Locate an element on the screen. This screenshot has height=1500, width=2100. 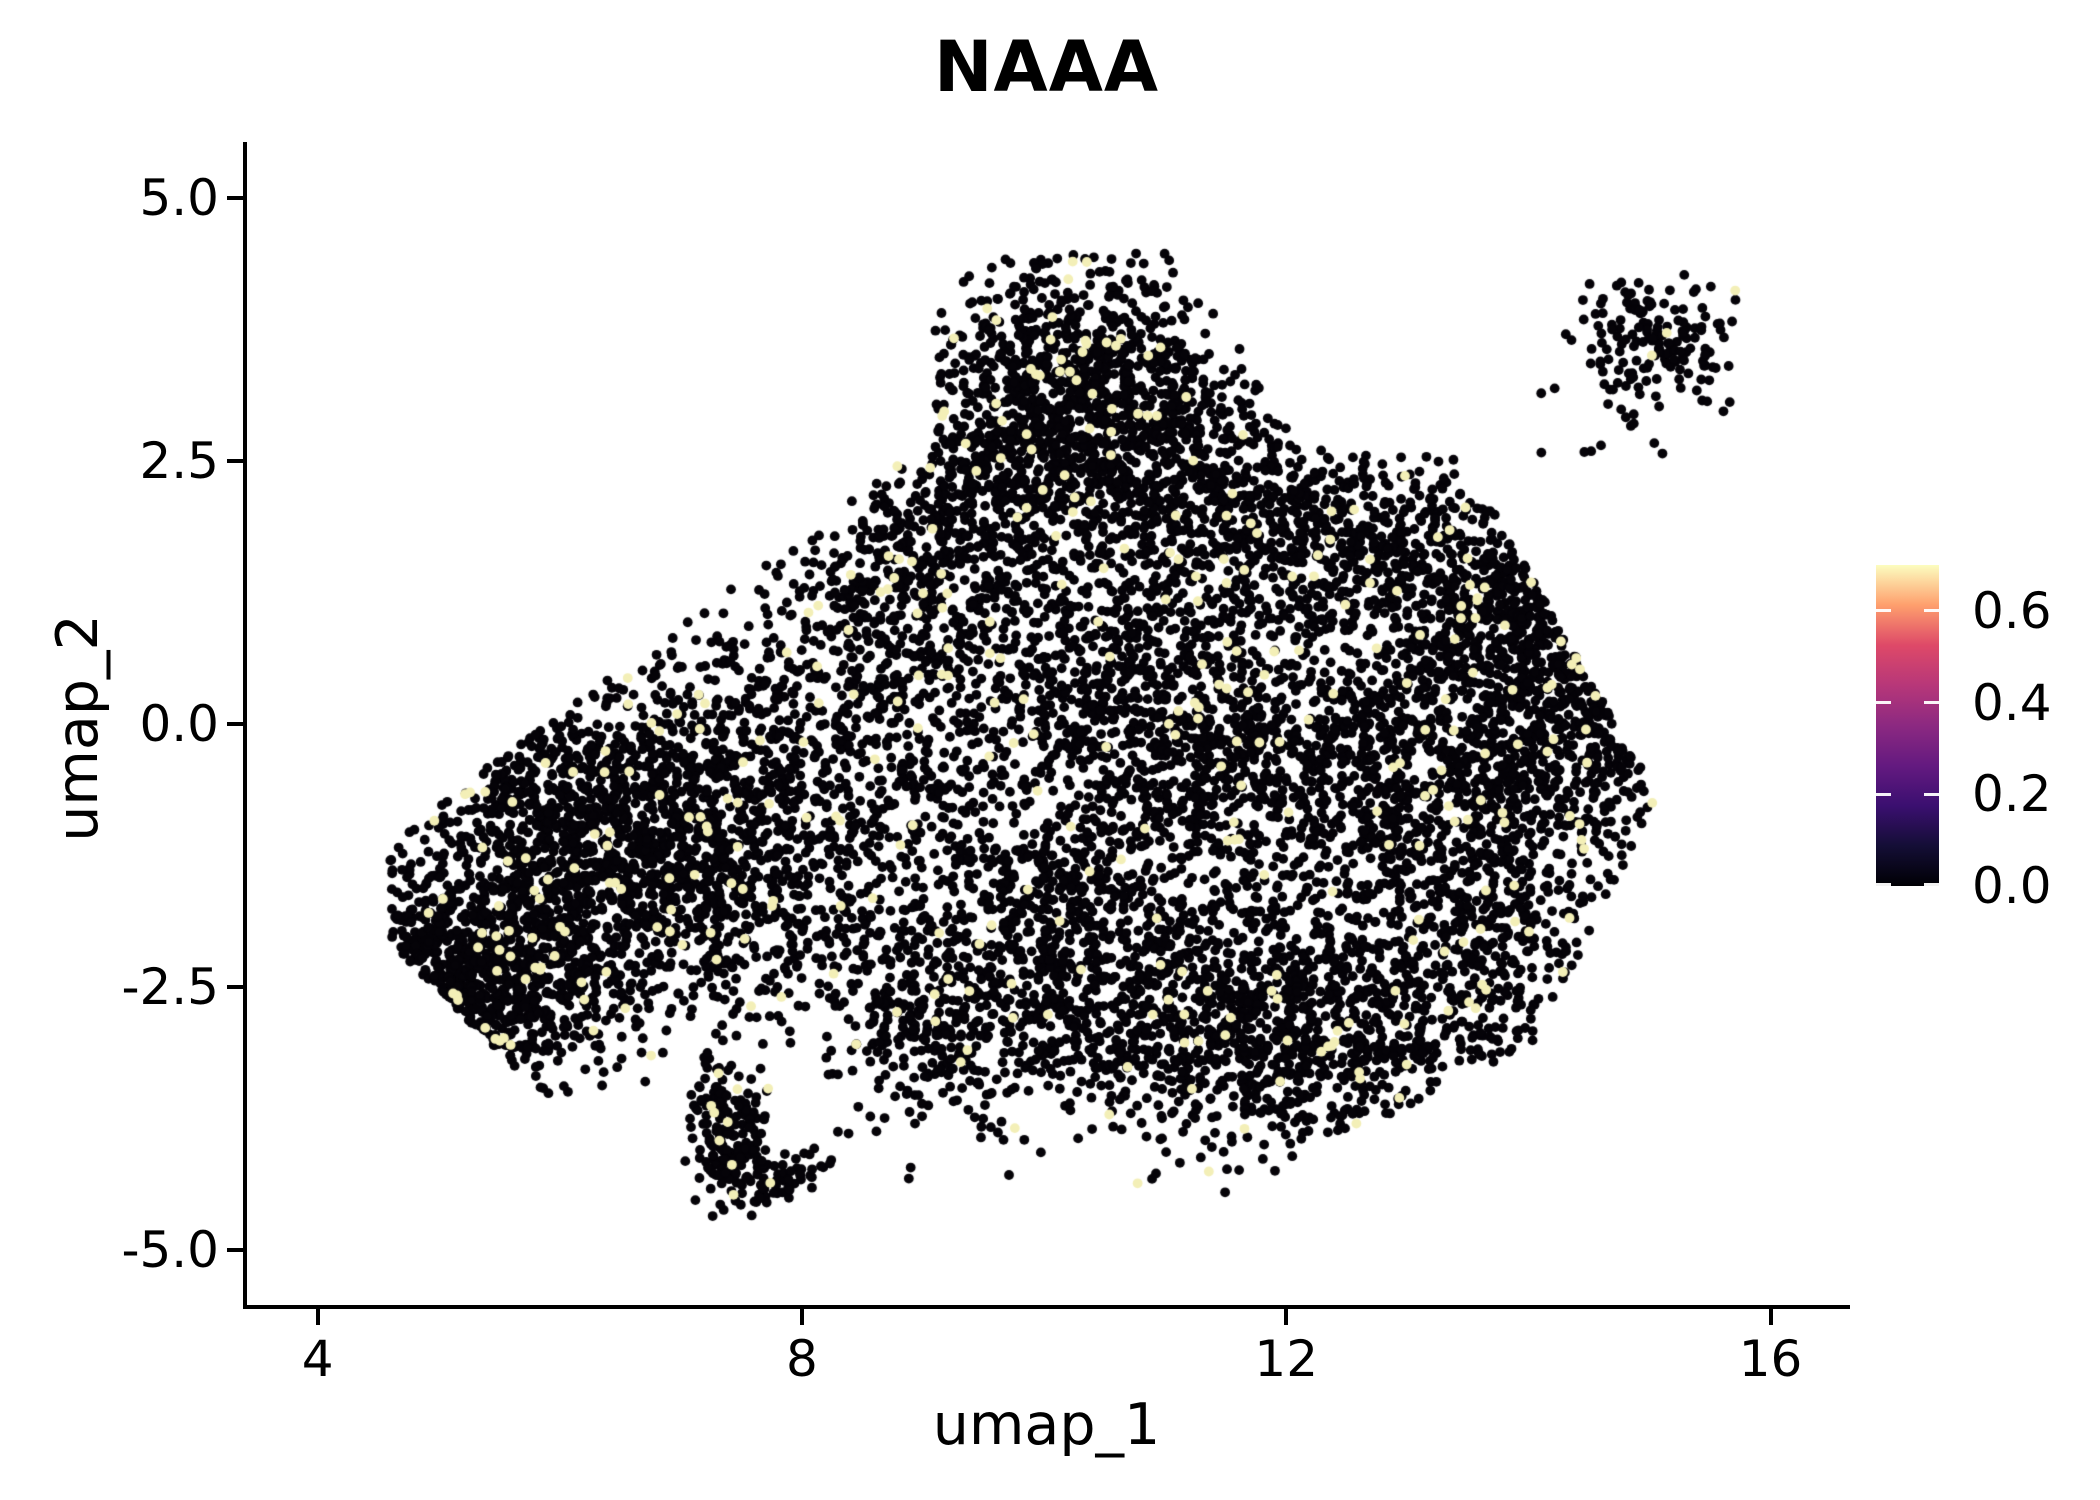
colorbar-tick-label: 0.0 is located at coordinates (2012, 886).